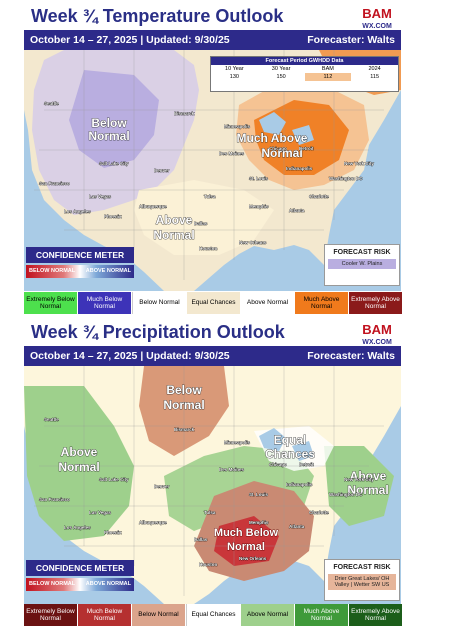 Image resolution: width=450 pixels, height=630 pixels. I want to click on precip-region-above-w-2: Normal, so click(78, 467).